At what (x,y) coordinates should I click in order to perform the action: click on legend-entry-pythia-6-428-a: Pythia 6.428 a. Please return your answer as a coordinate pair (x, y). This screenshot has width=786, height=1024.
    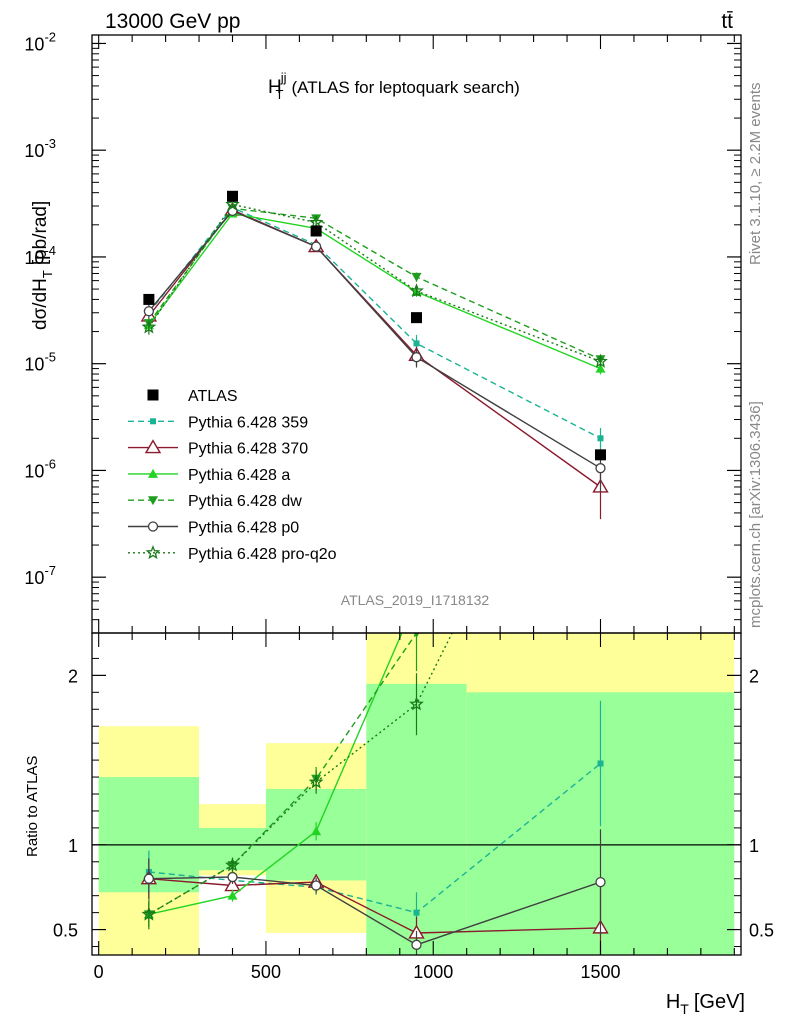
    Looking at the image, I should click on (209, 475).